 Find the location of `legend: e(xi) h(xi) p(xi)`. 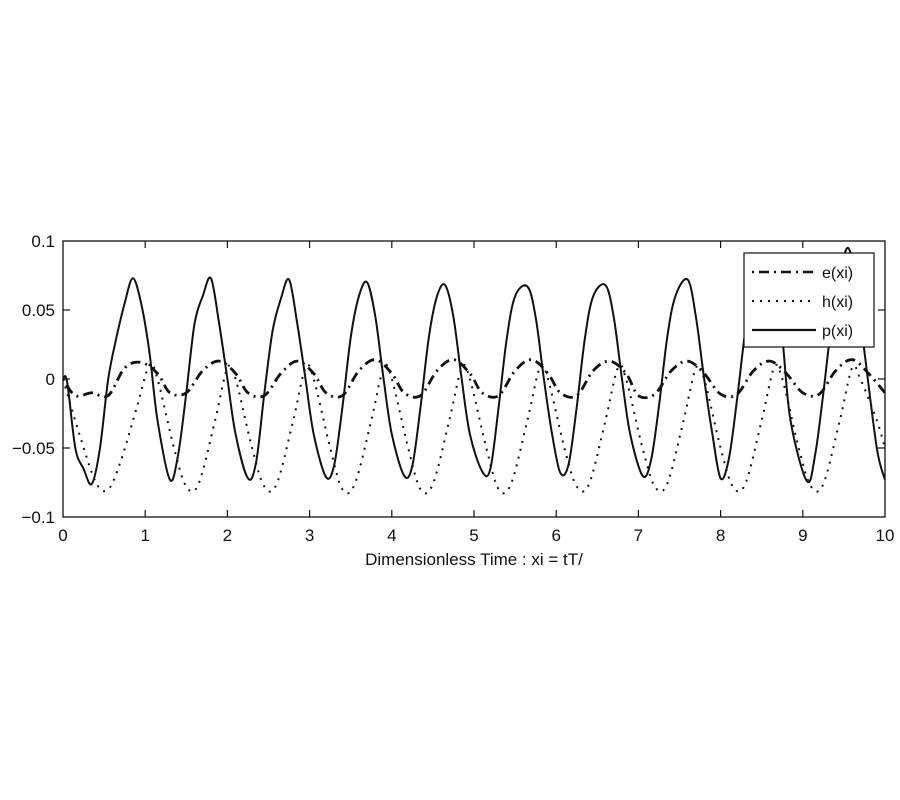

legend: e(xi) h(xi) p(xi) is located at coordinates (809, 300).